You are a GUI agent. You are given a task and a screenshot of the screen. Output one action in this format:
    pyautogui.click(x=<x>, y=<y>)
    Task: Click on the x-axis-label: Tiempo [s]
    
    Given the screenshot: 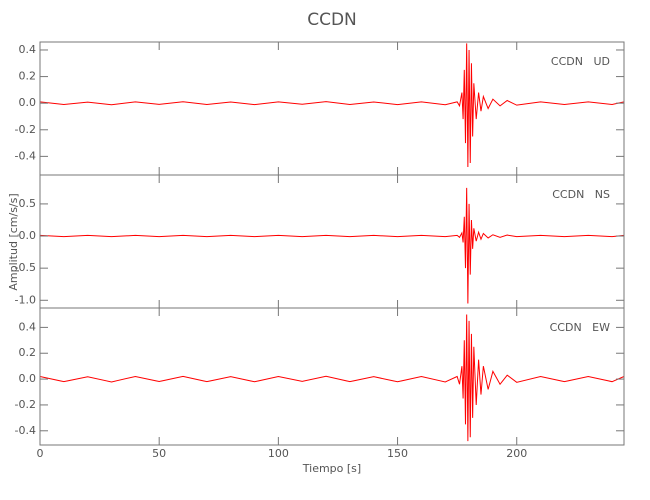 What is the action you would take?
    pyautogui.click(x=331, y=468)
    